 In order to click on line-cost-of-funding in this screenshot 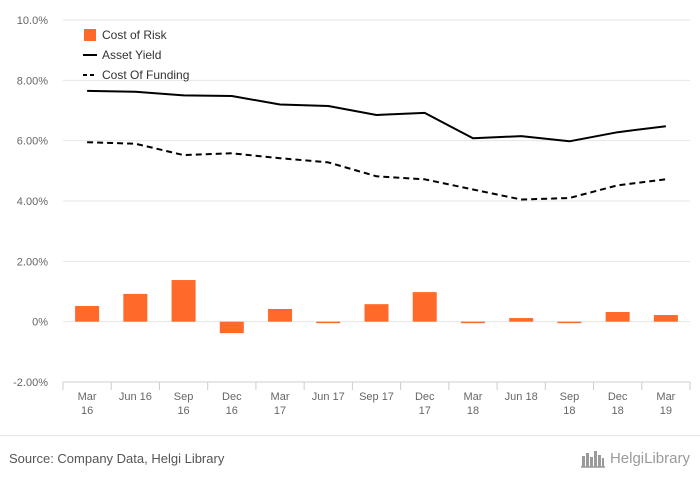, I will do `click(377, 171)`.